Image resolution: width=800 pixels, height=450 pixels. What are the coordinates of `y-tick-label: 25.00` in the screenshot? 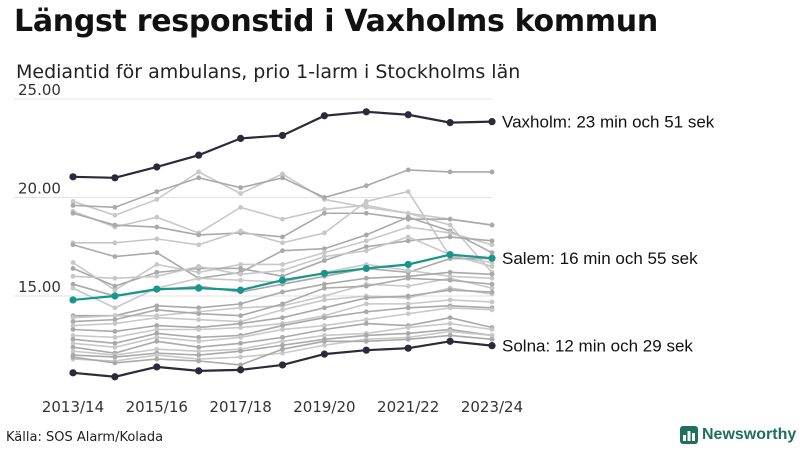 It's located at (39, 90).